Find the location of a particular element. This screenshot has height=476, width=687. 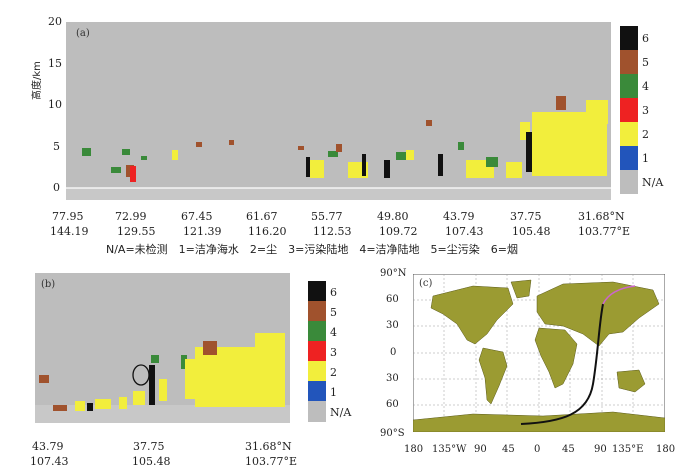

cb-a-1: 1 is located at coordinates (645, 158).